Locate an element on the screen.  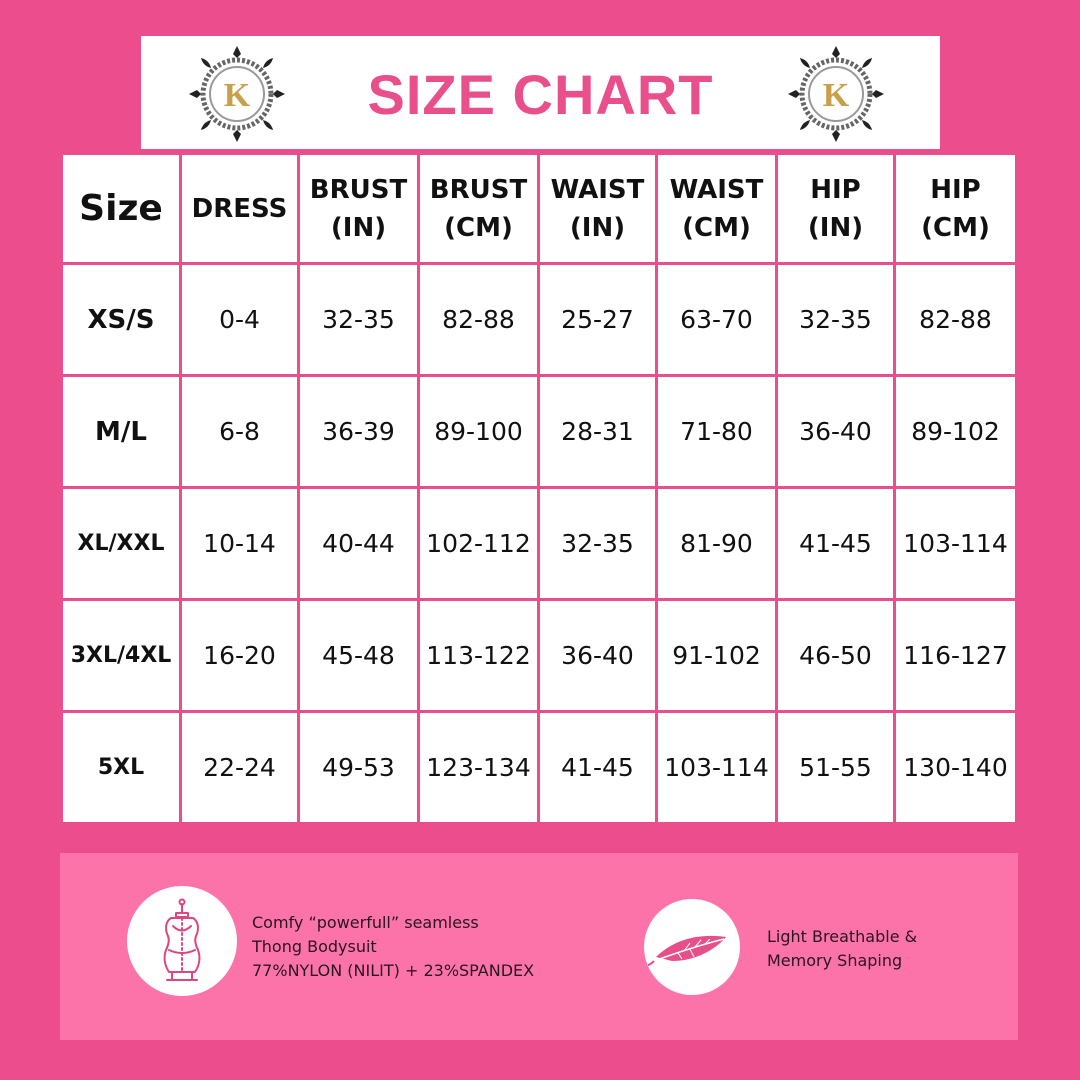
title-banner: K SIZE CHART K is located at coordinates (540, 92).